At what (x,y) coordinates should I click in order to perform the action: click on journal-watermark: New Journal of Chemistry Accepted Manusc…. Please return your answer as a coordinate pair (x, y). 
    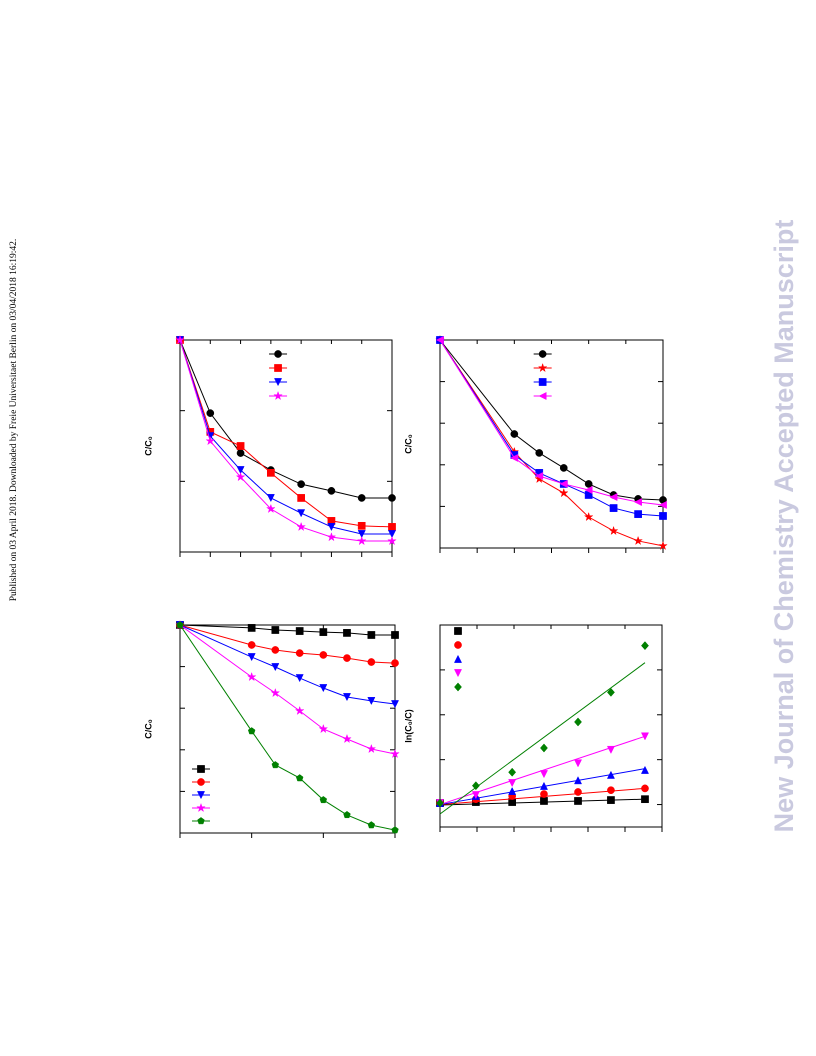
    Looking at the image, I should click on (784, 526).